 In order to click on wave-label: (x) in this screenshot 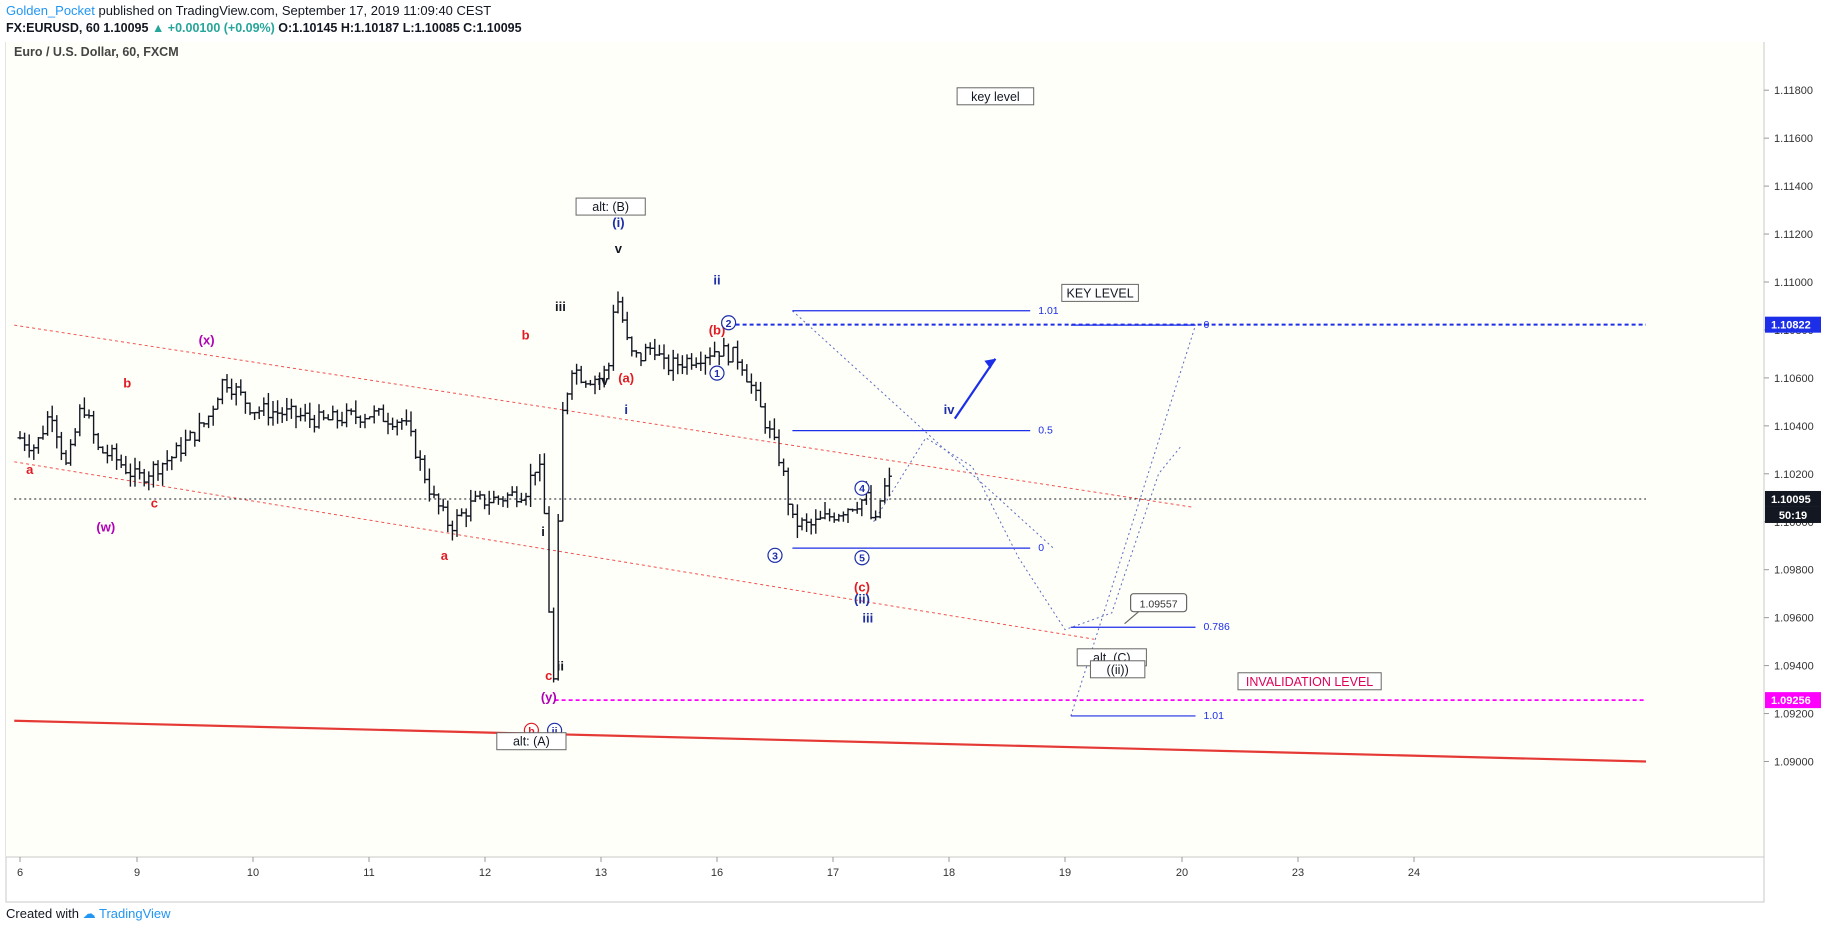, I will do `click(207, 339)`.